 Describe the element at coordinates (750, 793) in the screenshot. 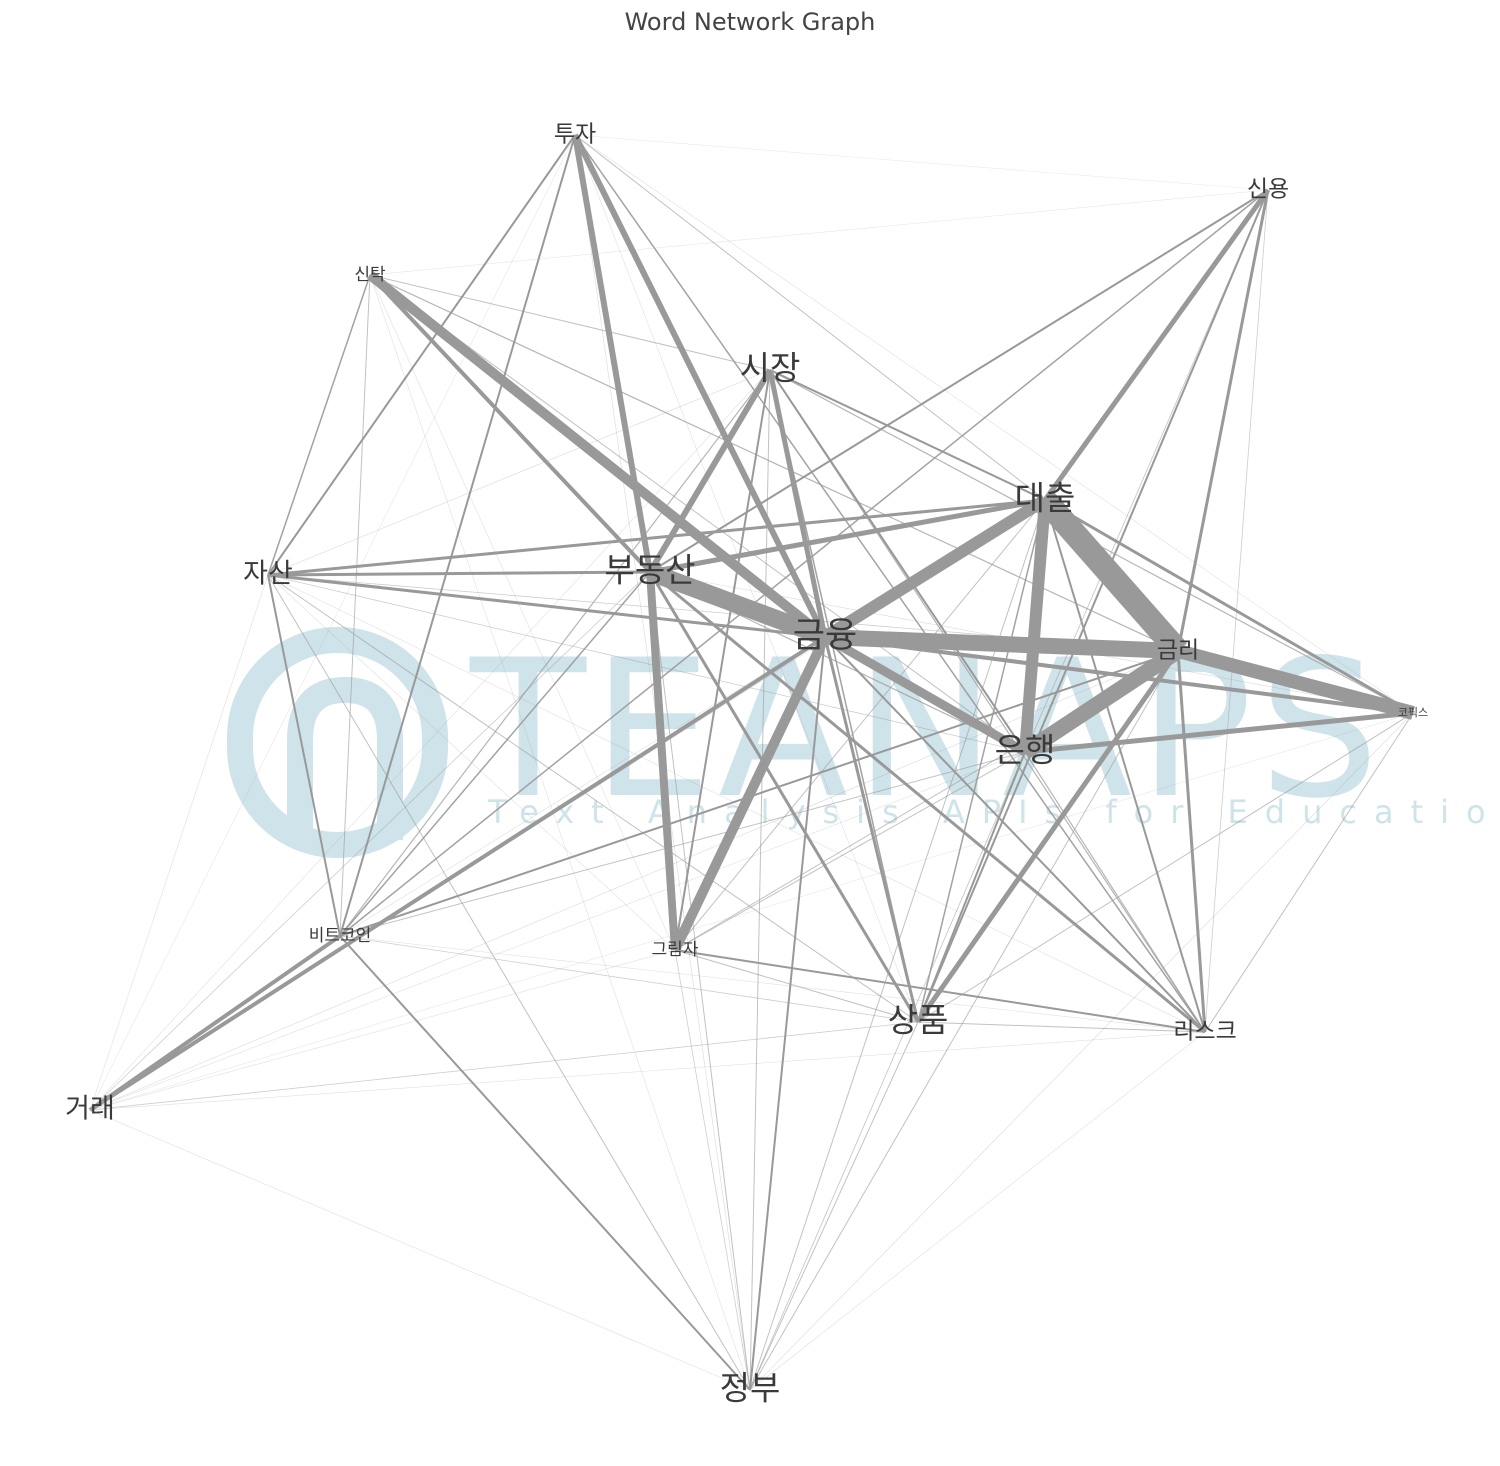

I see `edge-금융-그림자` at that location.